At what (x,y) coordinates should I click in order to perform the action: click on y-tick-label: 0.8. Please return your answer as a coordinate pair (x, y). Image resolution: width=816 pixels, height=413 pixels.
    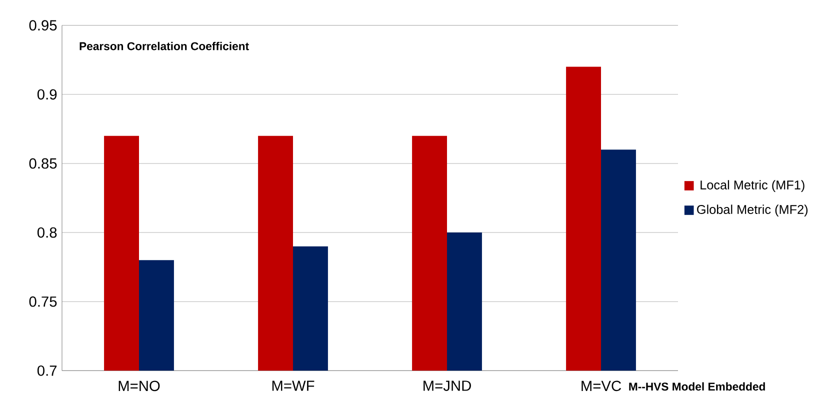
    Looking at the image, I should click on (47, 232).